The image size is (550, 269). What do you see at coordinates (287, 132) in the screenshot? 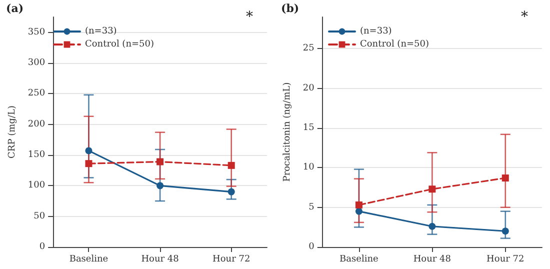
I see `y-axis-title: Procalcitonin (ng/mL)` at bounding box center [287, 132].